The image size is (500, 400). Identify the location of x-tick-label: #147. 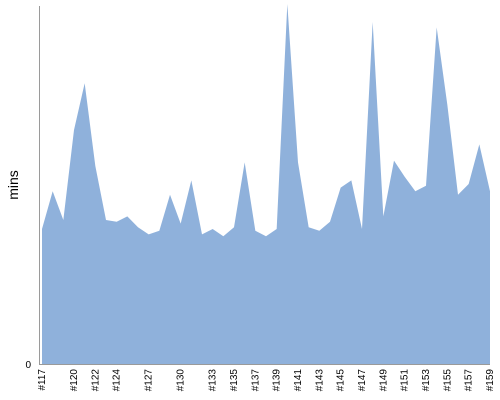
(362, 380).